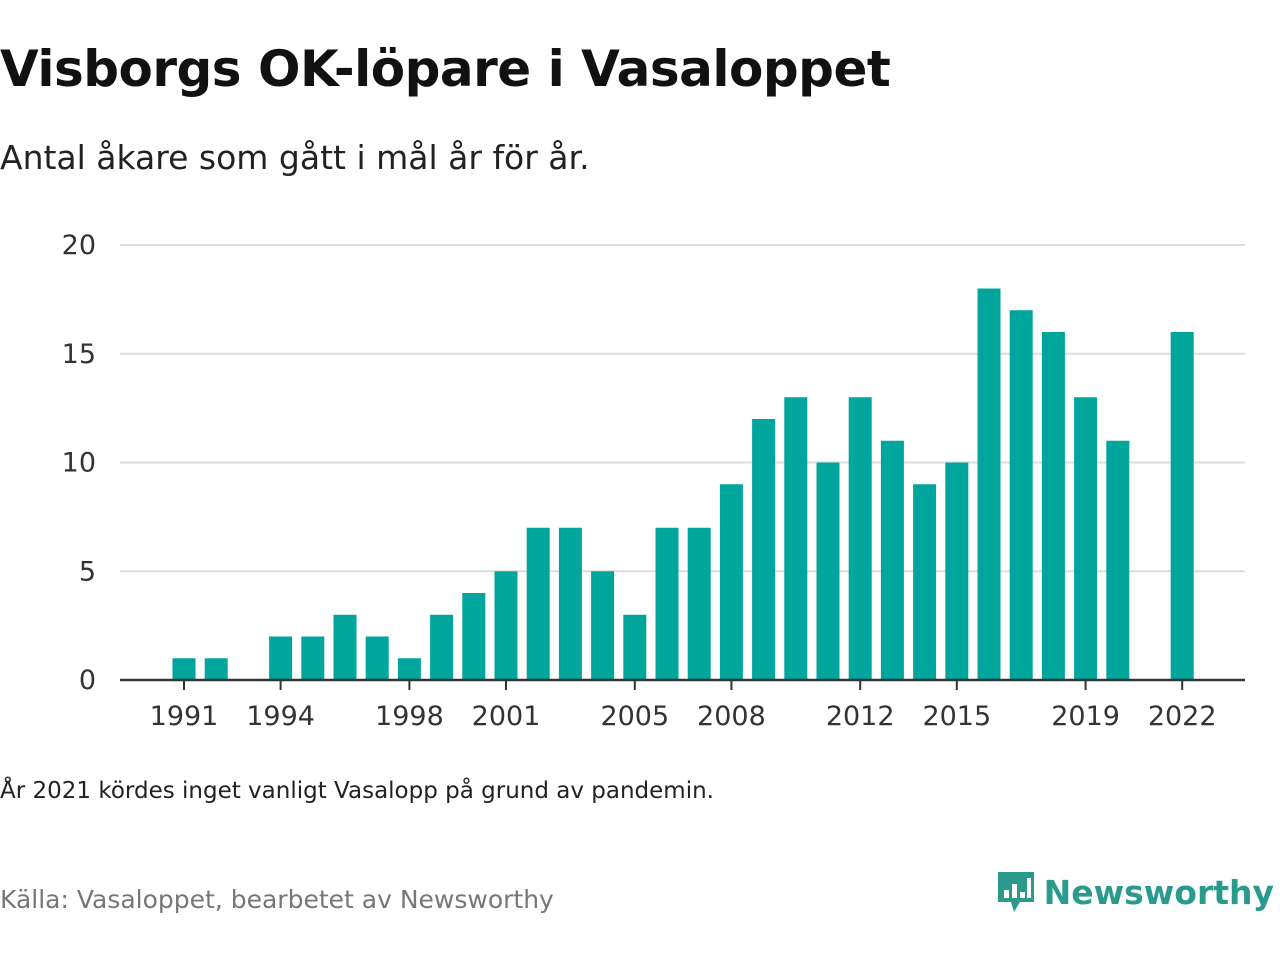  What do you see at coordinates (409, 716) in the screenshot?
I see `x-tick-label: 1998` at bounding box center [409, 716].